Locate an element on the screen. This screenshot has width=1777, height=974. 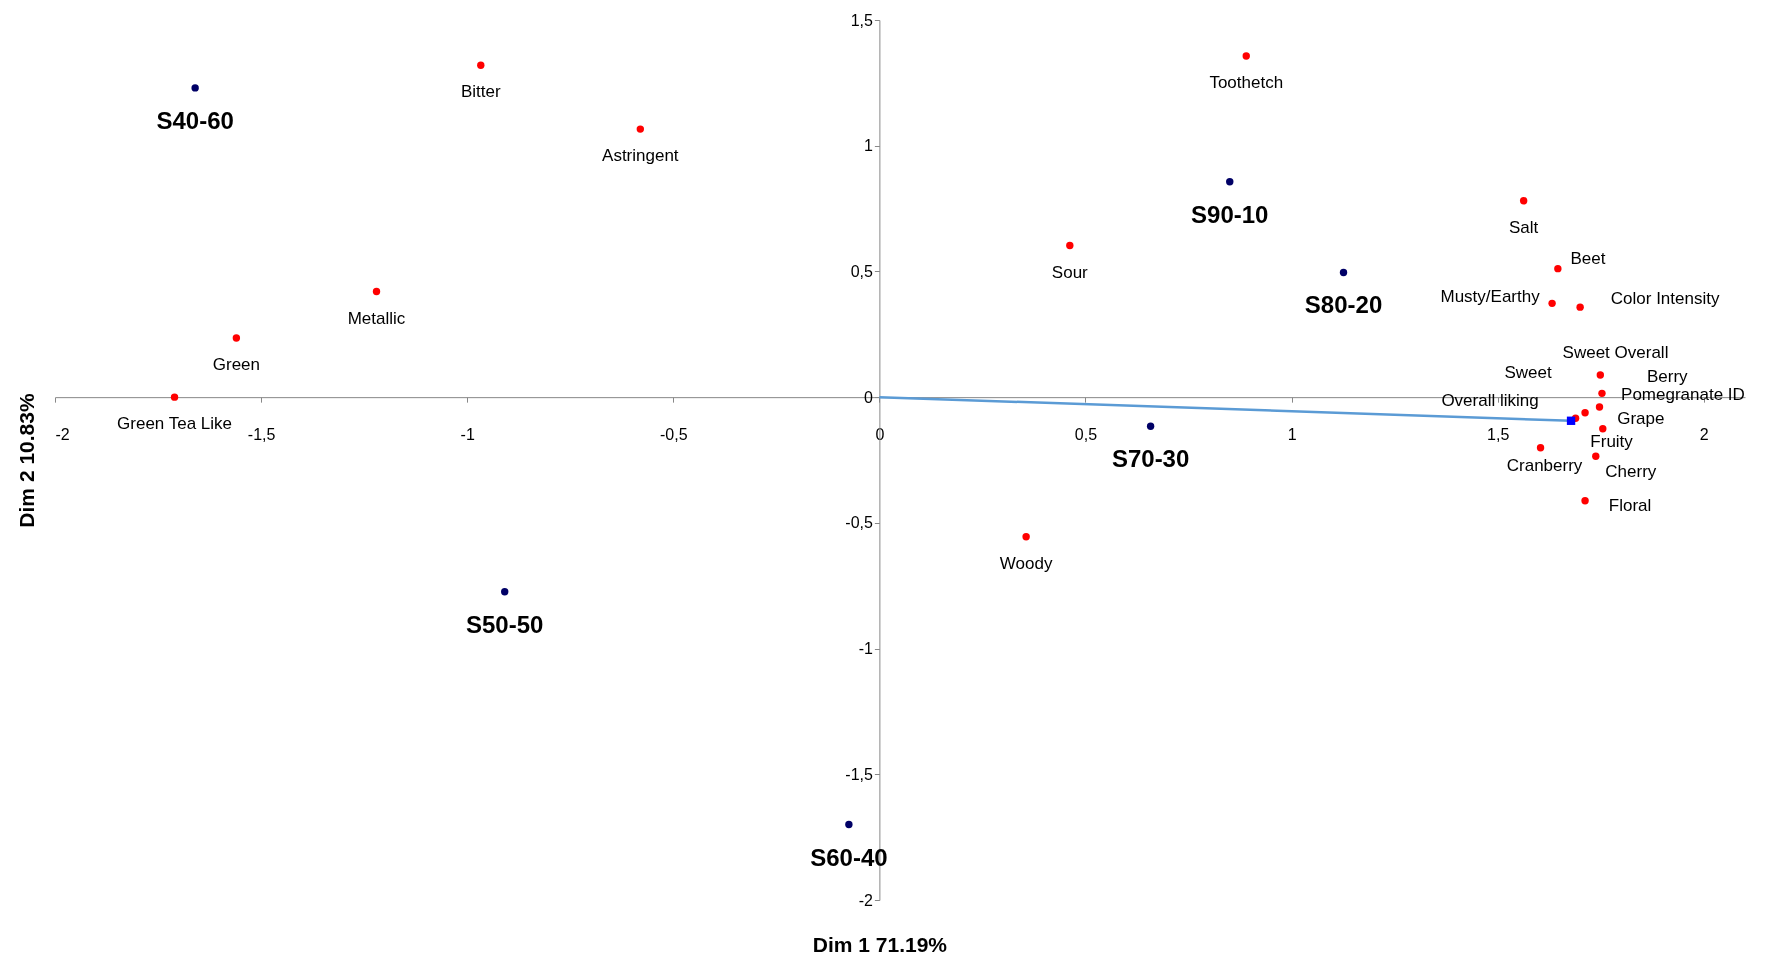
y-tick-label: 0 is located at coordinates (868, 397).